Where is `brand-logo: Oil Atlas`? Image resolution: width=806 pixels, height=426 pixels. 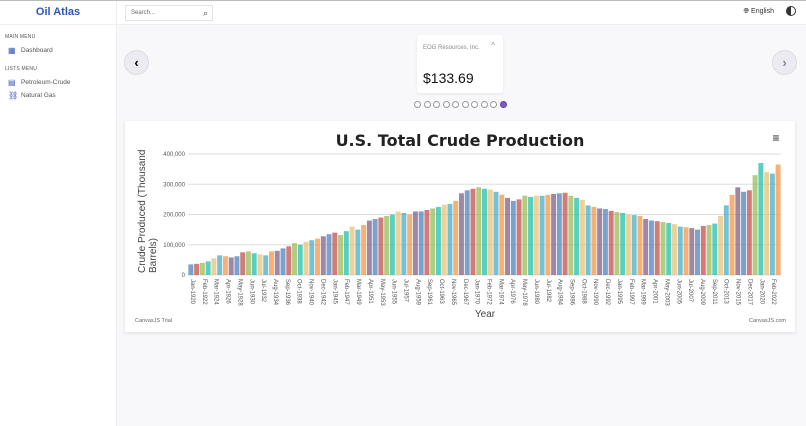 brand-logo: Oil Atlas is located at coordinates (58, 13).